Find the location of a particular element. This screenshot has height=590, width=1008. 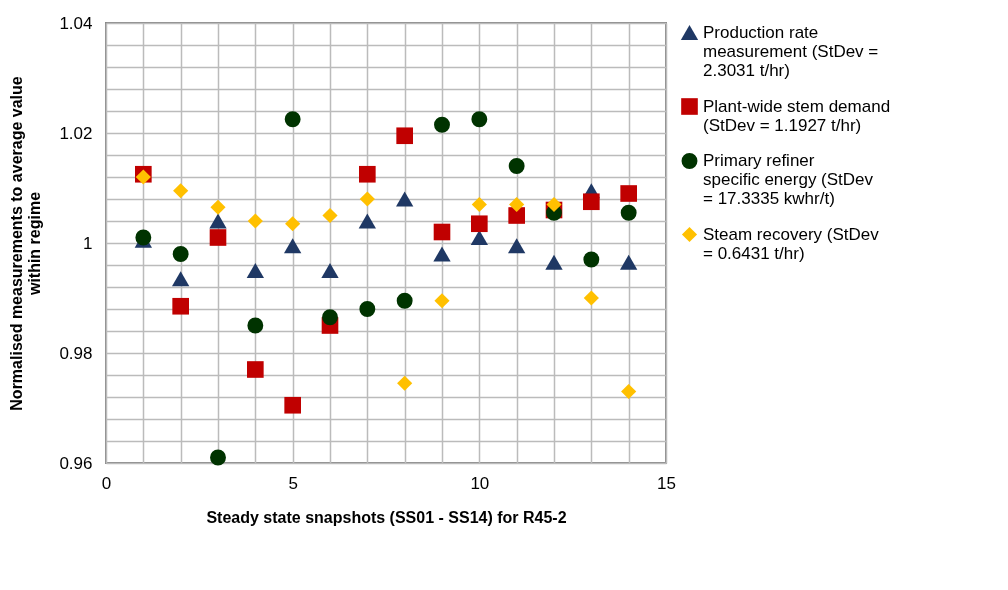

y-tick-label: 0.98 is located at coordinates (76, 353).